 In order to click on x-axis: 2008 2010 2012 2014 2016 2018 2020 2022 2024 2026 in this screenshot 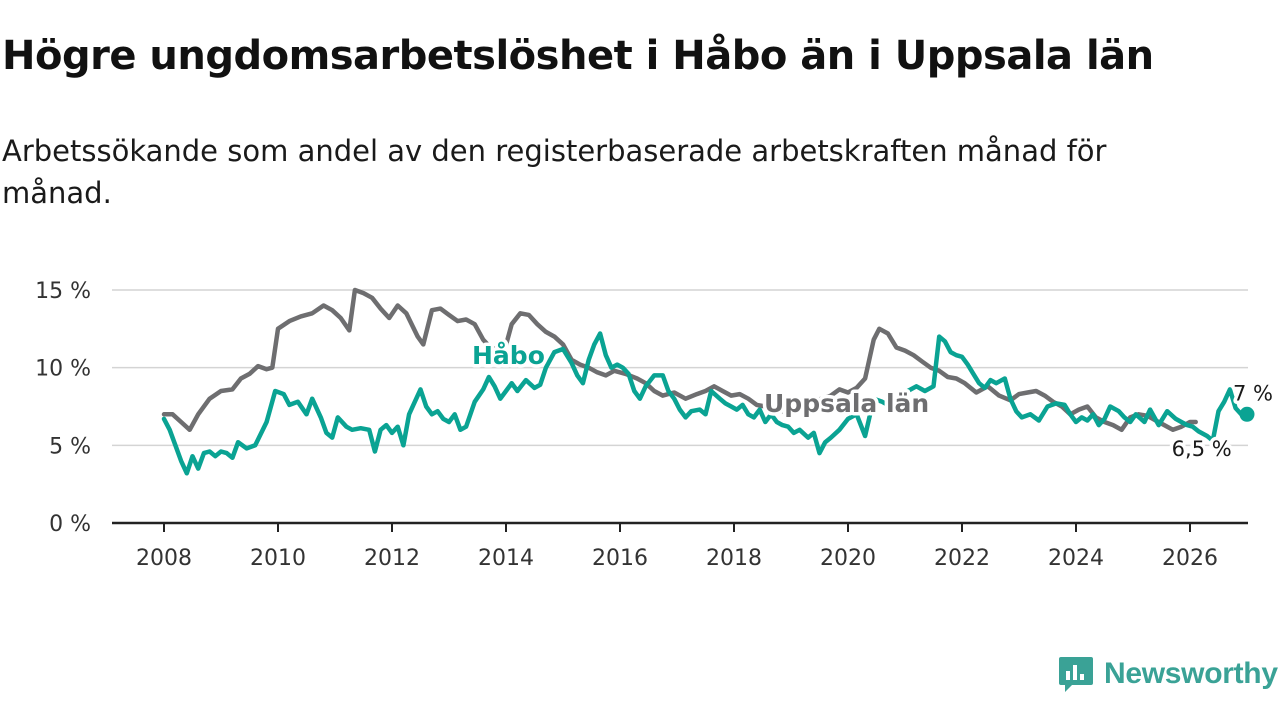, I will do `click(680, 546)`.